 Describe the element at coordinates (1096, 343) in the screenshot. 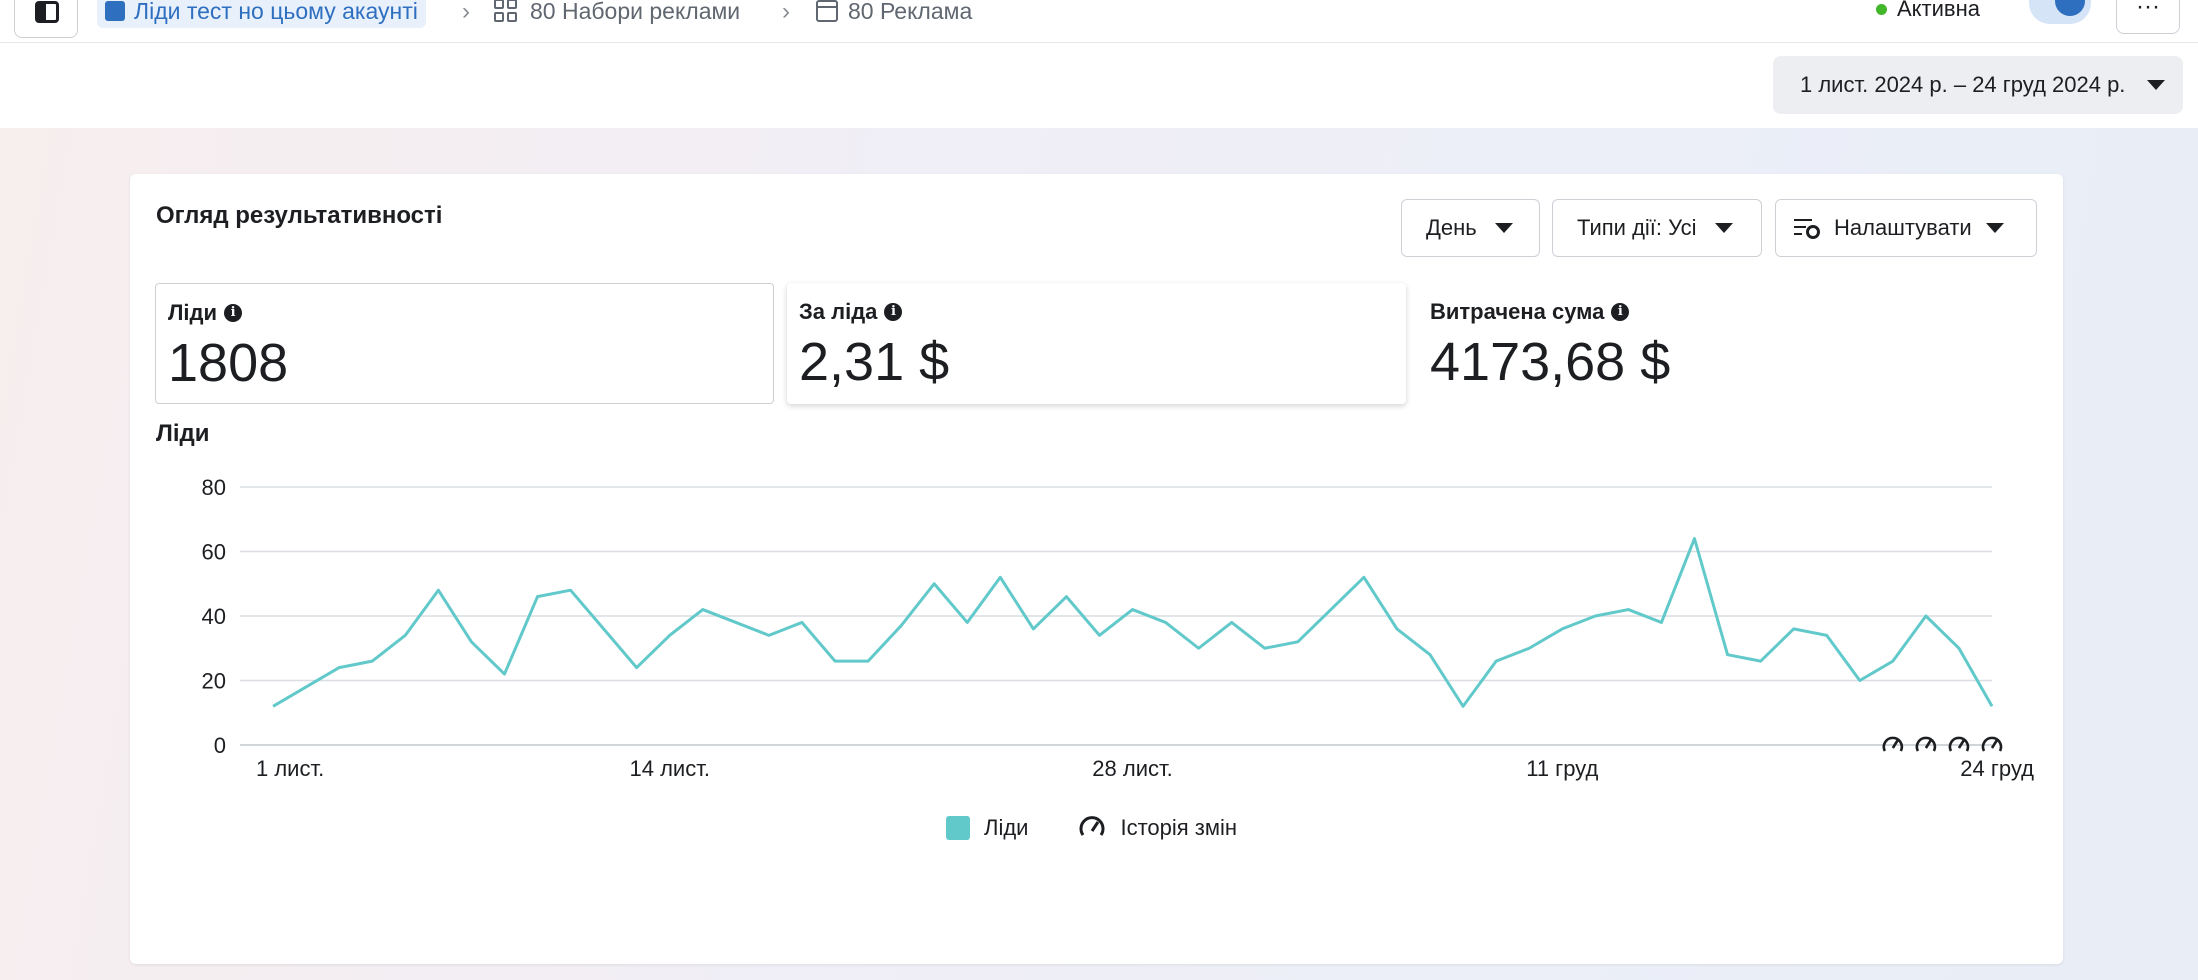

I see `metric-cost-per-lead: За ліда i 2,31 $` at that location.